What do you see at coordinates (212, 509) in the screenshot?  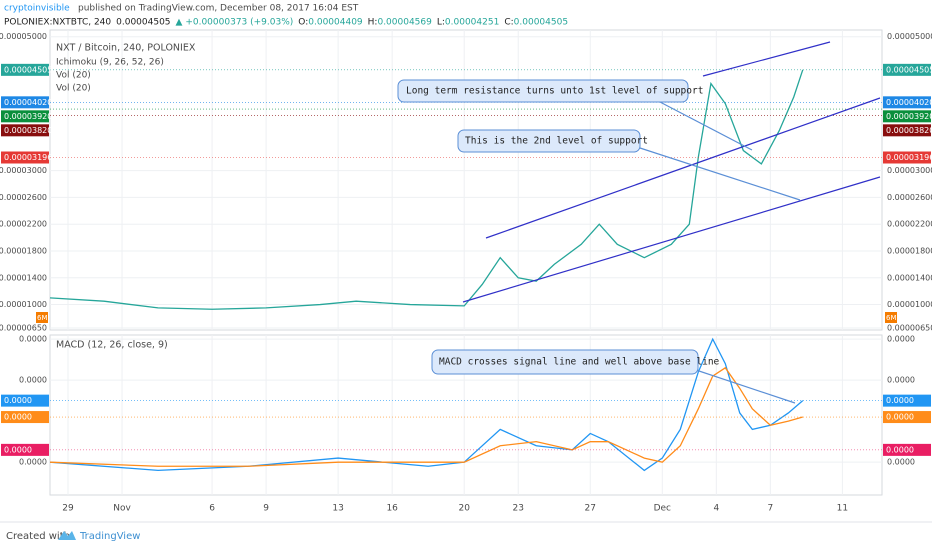 I see `x-tick-label: 6` at bounding box center [212, 509].